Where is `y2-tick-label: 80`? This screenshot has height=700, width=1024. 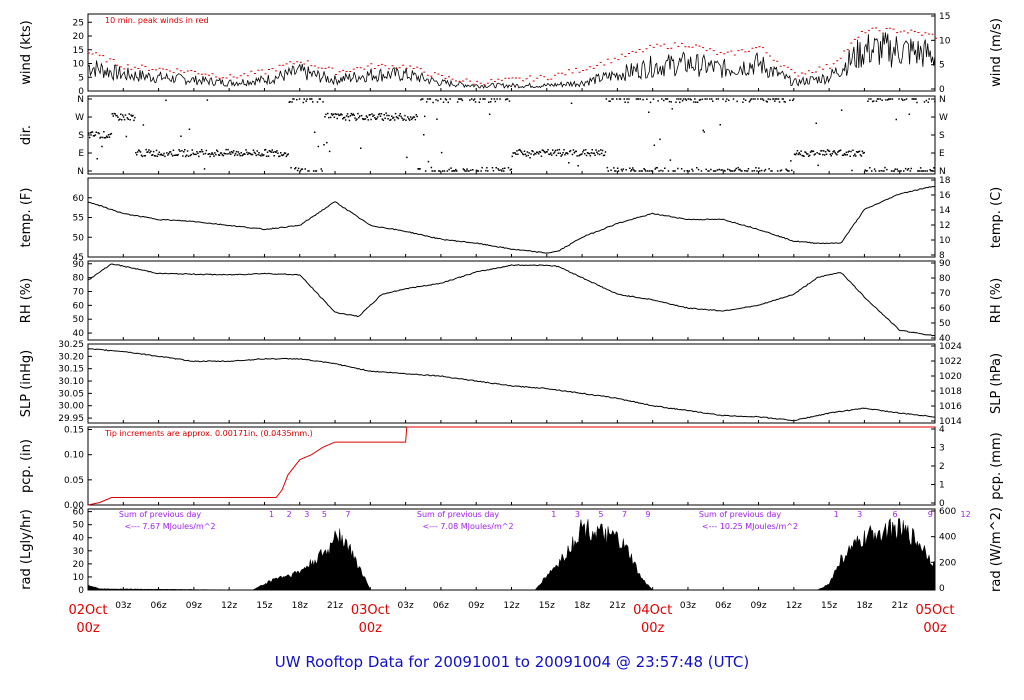
y2-tick-label: 80 is located at coordinates (945, 279).